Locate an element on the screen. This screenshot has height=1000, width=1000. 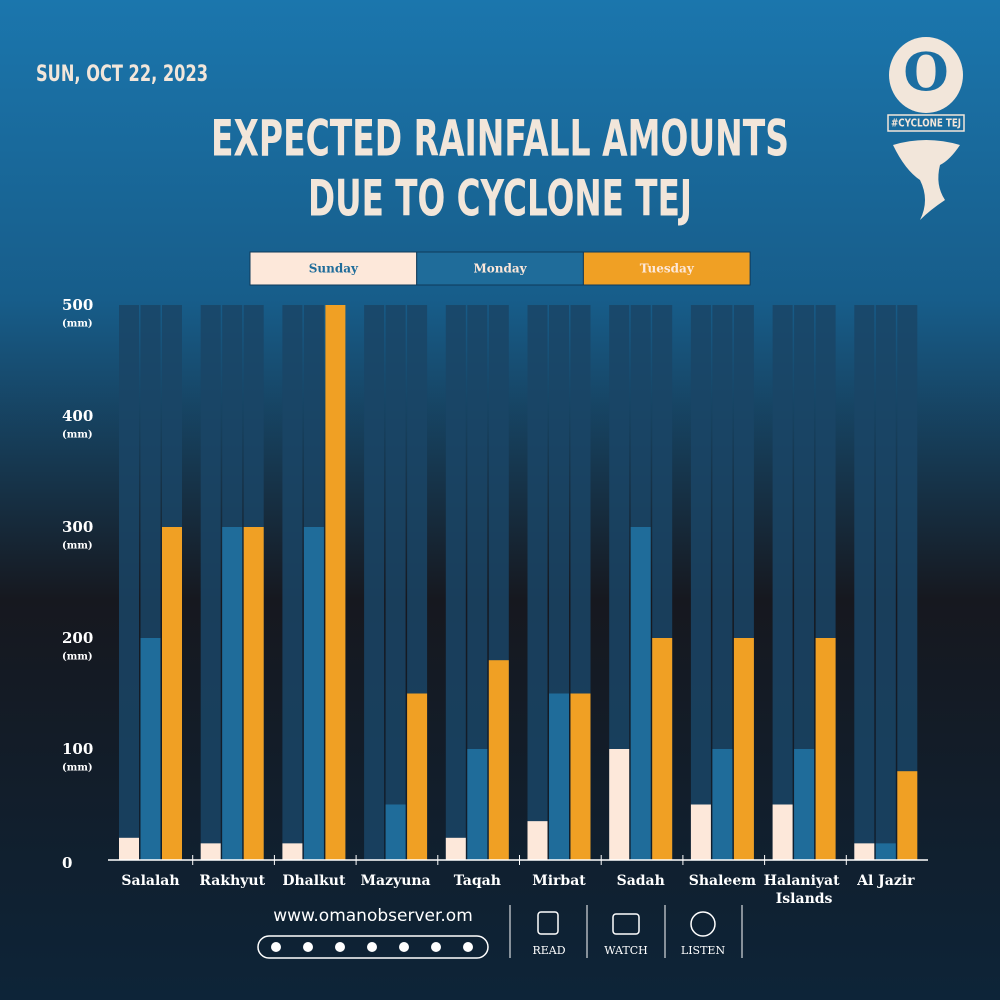
hashtag: #CYCLONE TEJ is located at coordinates (926, 123).